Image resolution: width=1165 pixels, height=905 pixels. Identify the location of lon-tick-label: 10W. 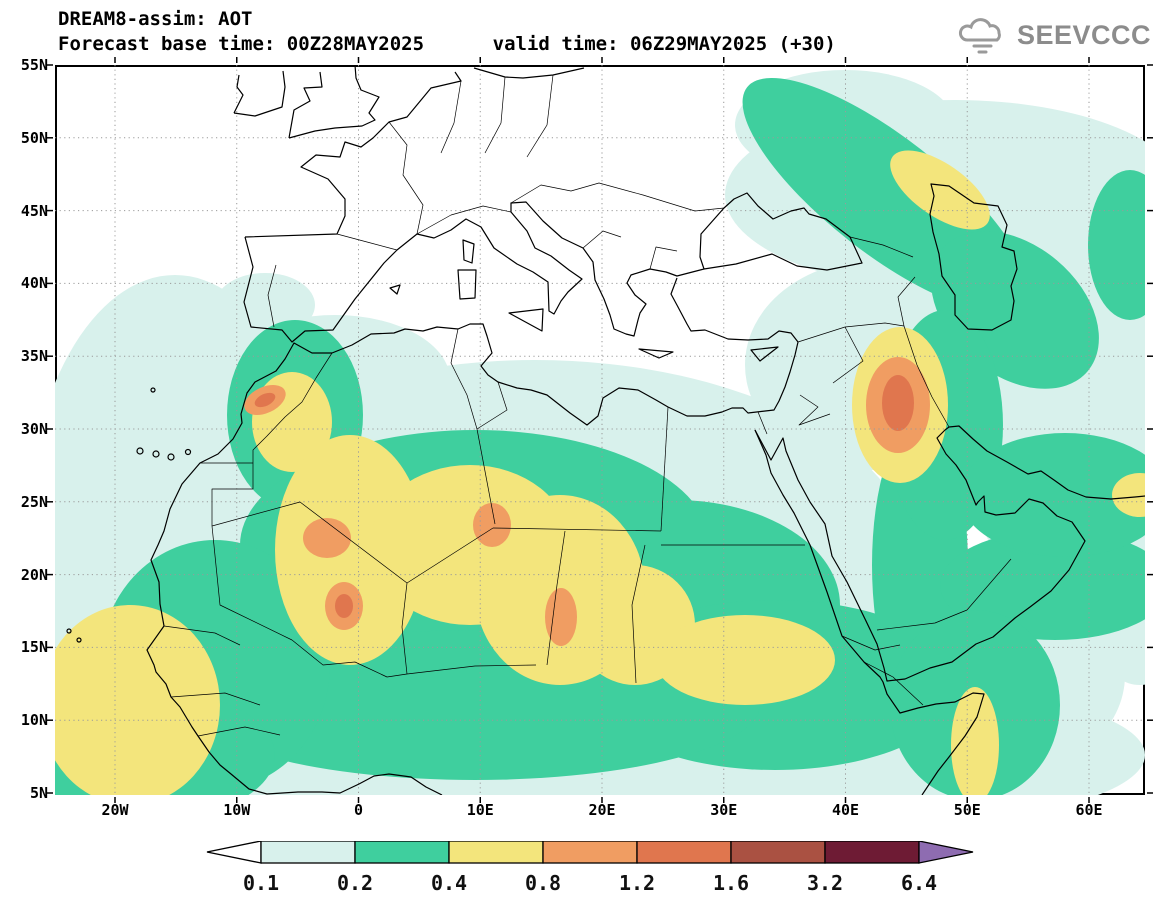
(237, 810).